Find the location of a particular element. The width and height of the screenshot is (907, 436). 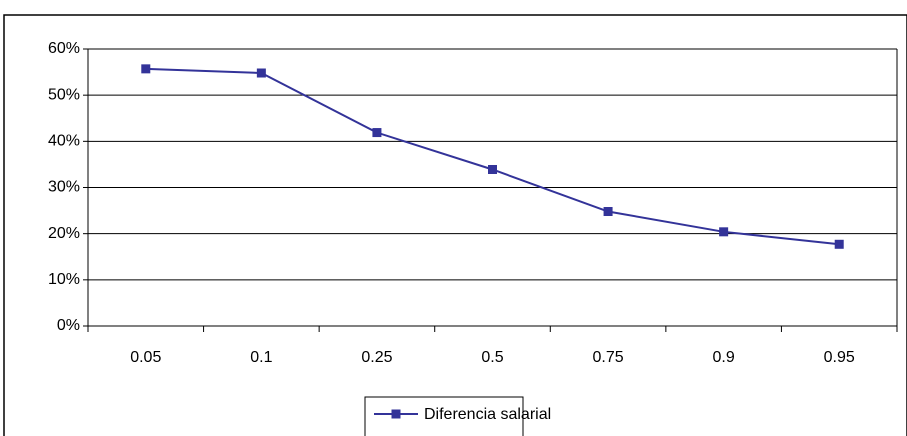

x-tick-label: 0.25 is located at coordinates (376, 357).